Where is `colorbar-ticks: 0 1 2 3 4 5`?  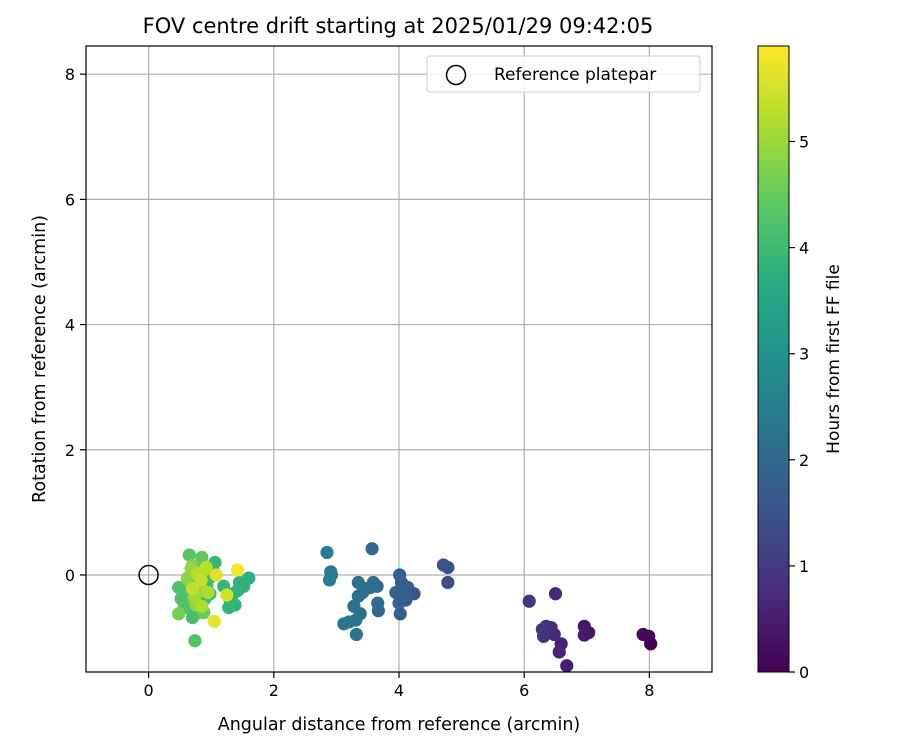
colorbar-ticks: 0 1 2 3 4 5 is located at coordinates (799, 407).